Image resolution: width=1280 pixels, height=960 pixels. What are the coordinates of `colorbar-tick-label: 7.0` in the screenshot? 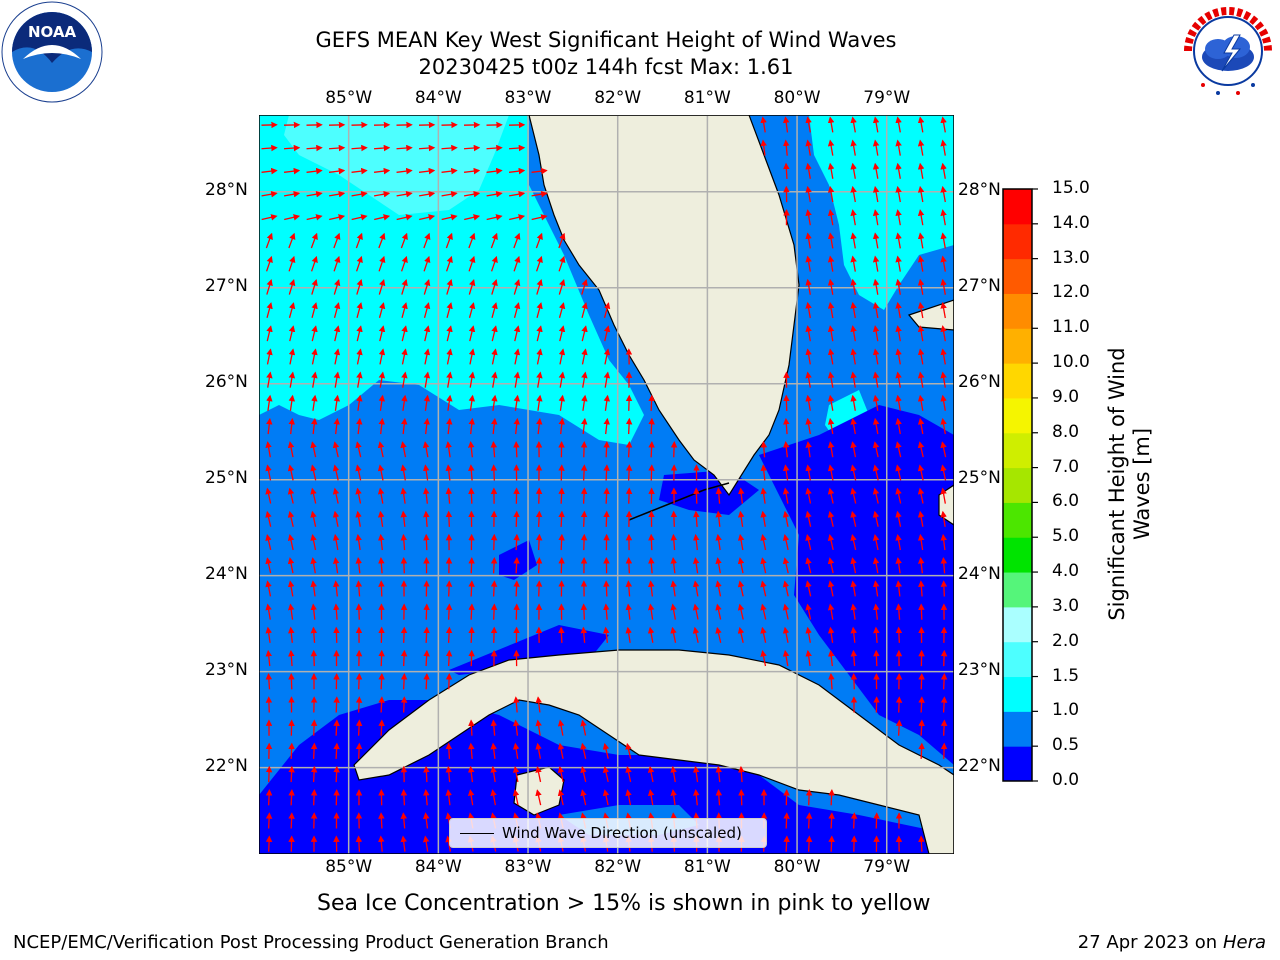 It's located at (1066, 466).